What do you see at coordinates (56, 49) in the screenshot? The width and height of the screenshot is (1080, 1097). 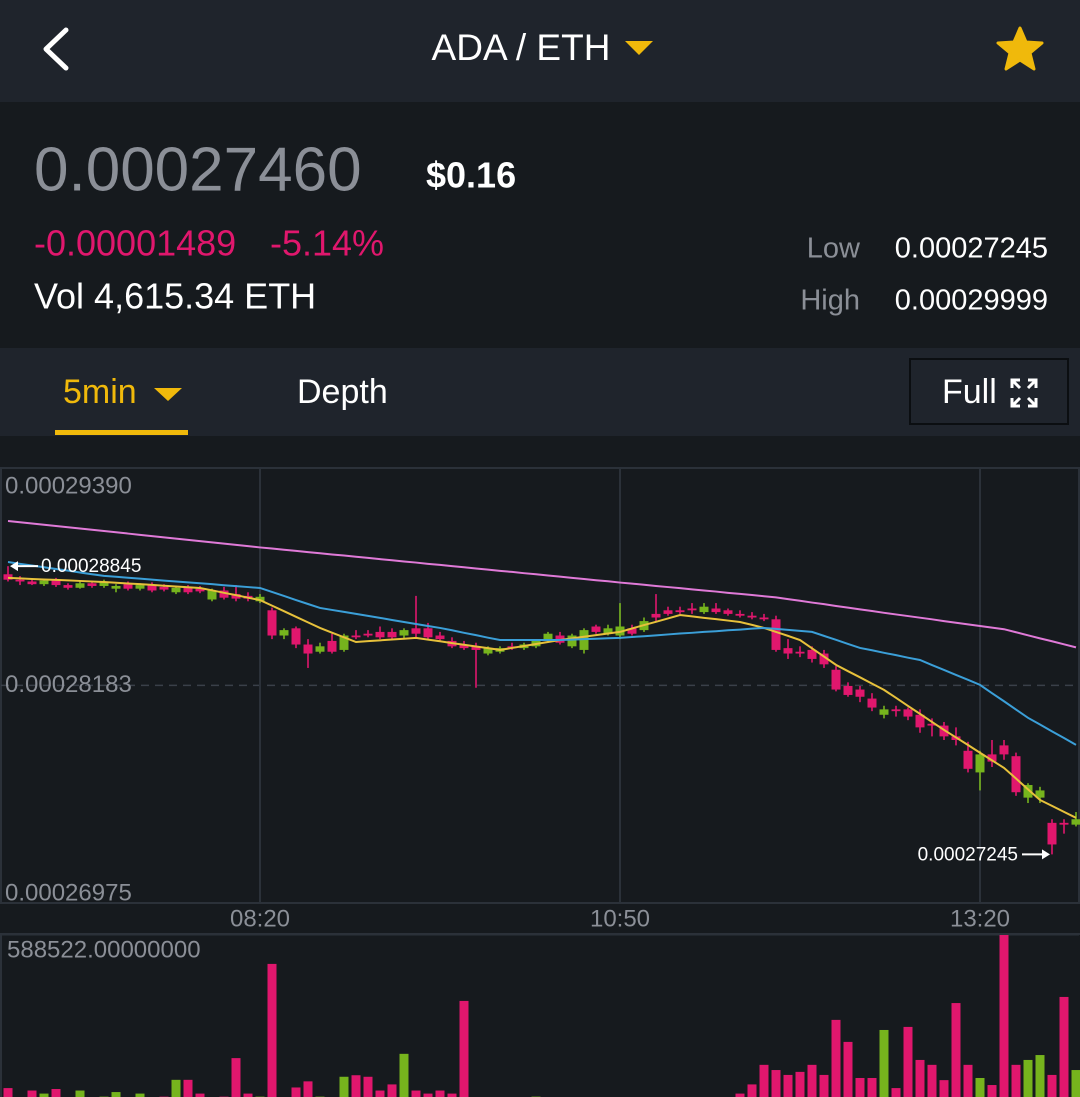 I see `back-button` at bounding box center [56, 49].